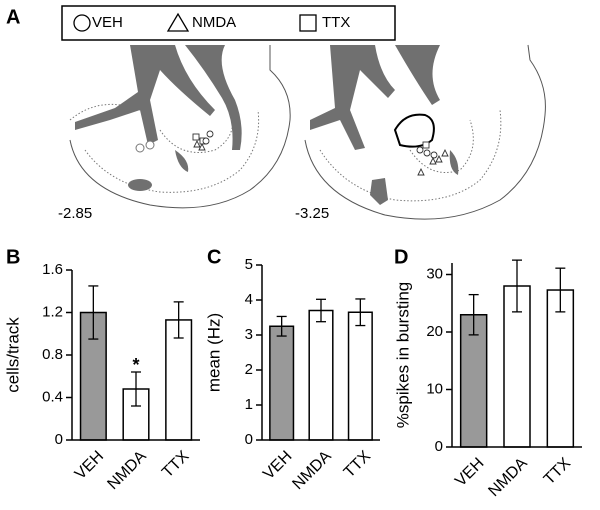  Describe the element at coordinates (213, 352) in the screenshot. I see `y-axis-label: mean (Hz)` at that location.